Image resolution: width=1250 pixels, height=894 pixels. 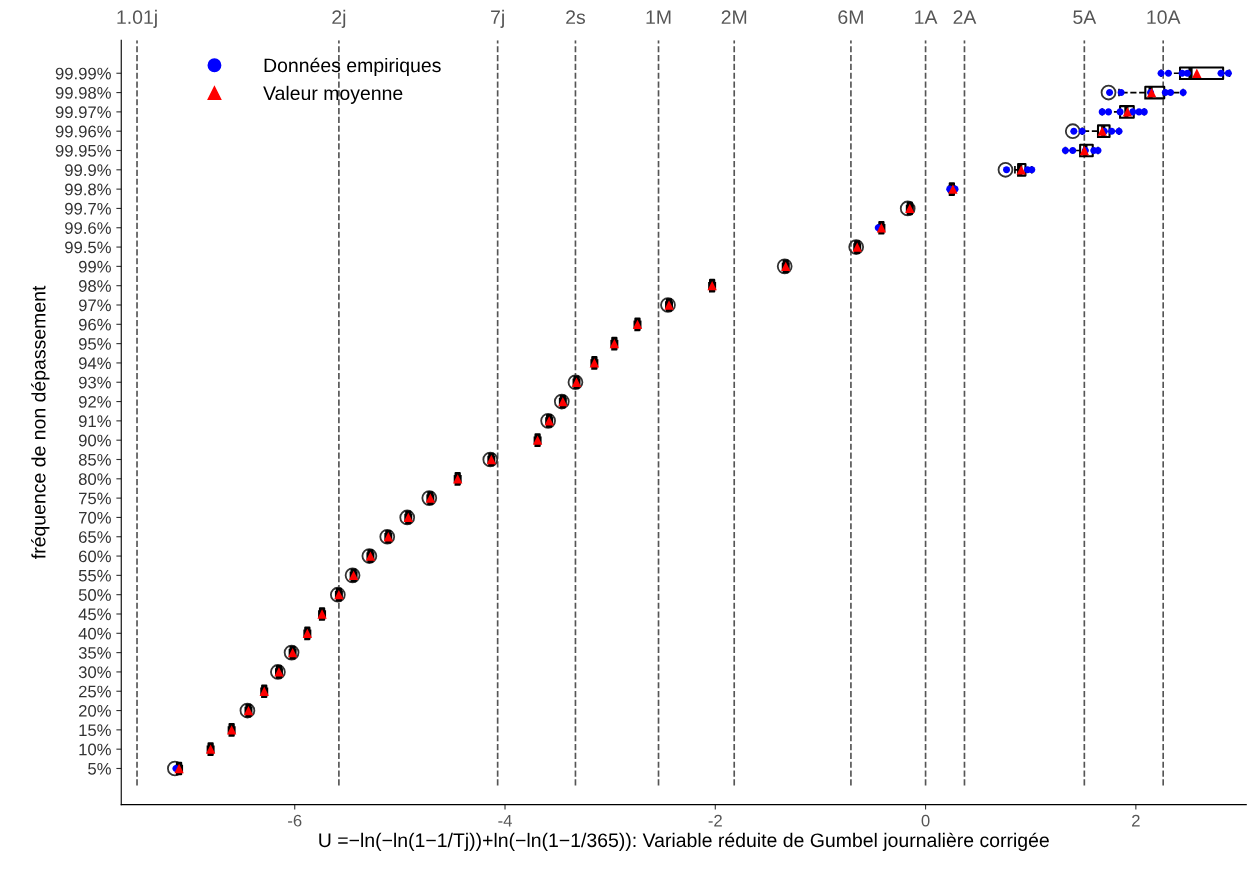 What do you see at coordinates (83, 92) in the screenshot?
I see `y-tick-label: 99.98%` at bounding box center [83, 92].